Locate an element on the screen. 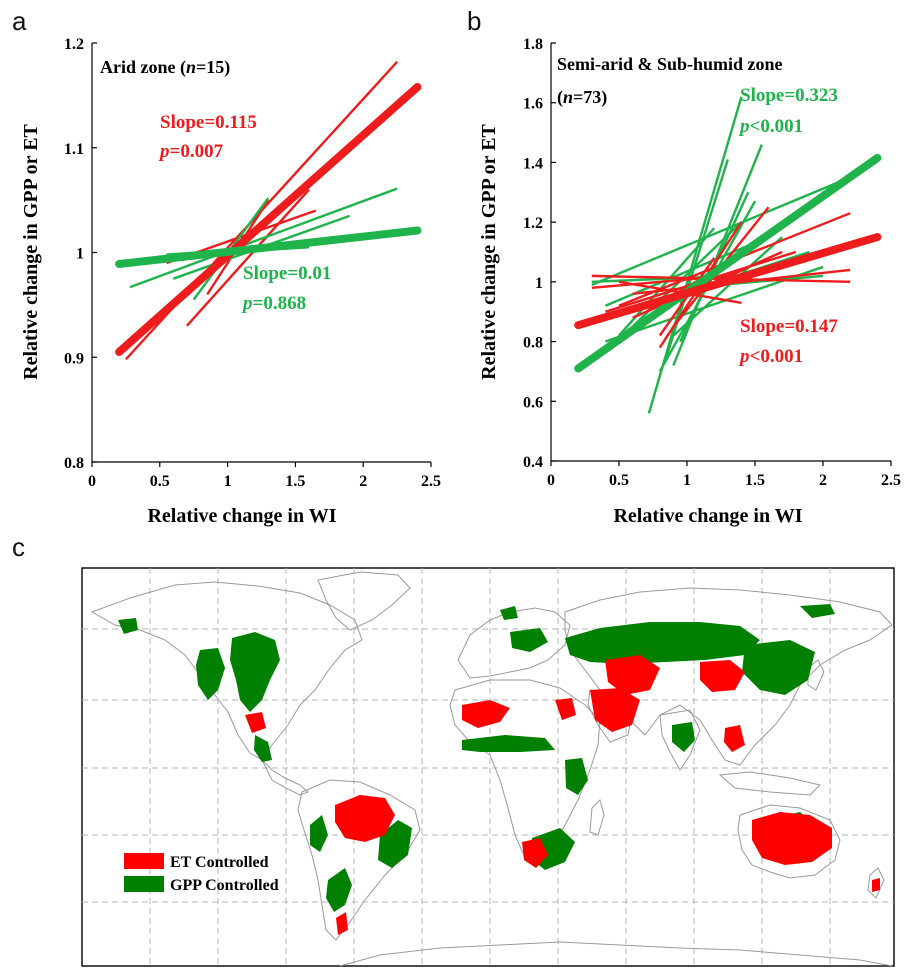 The image size is (904, 973). x-axis-title-b: Relative change in WI is located at coordinates (707, 516).